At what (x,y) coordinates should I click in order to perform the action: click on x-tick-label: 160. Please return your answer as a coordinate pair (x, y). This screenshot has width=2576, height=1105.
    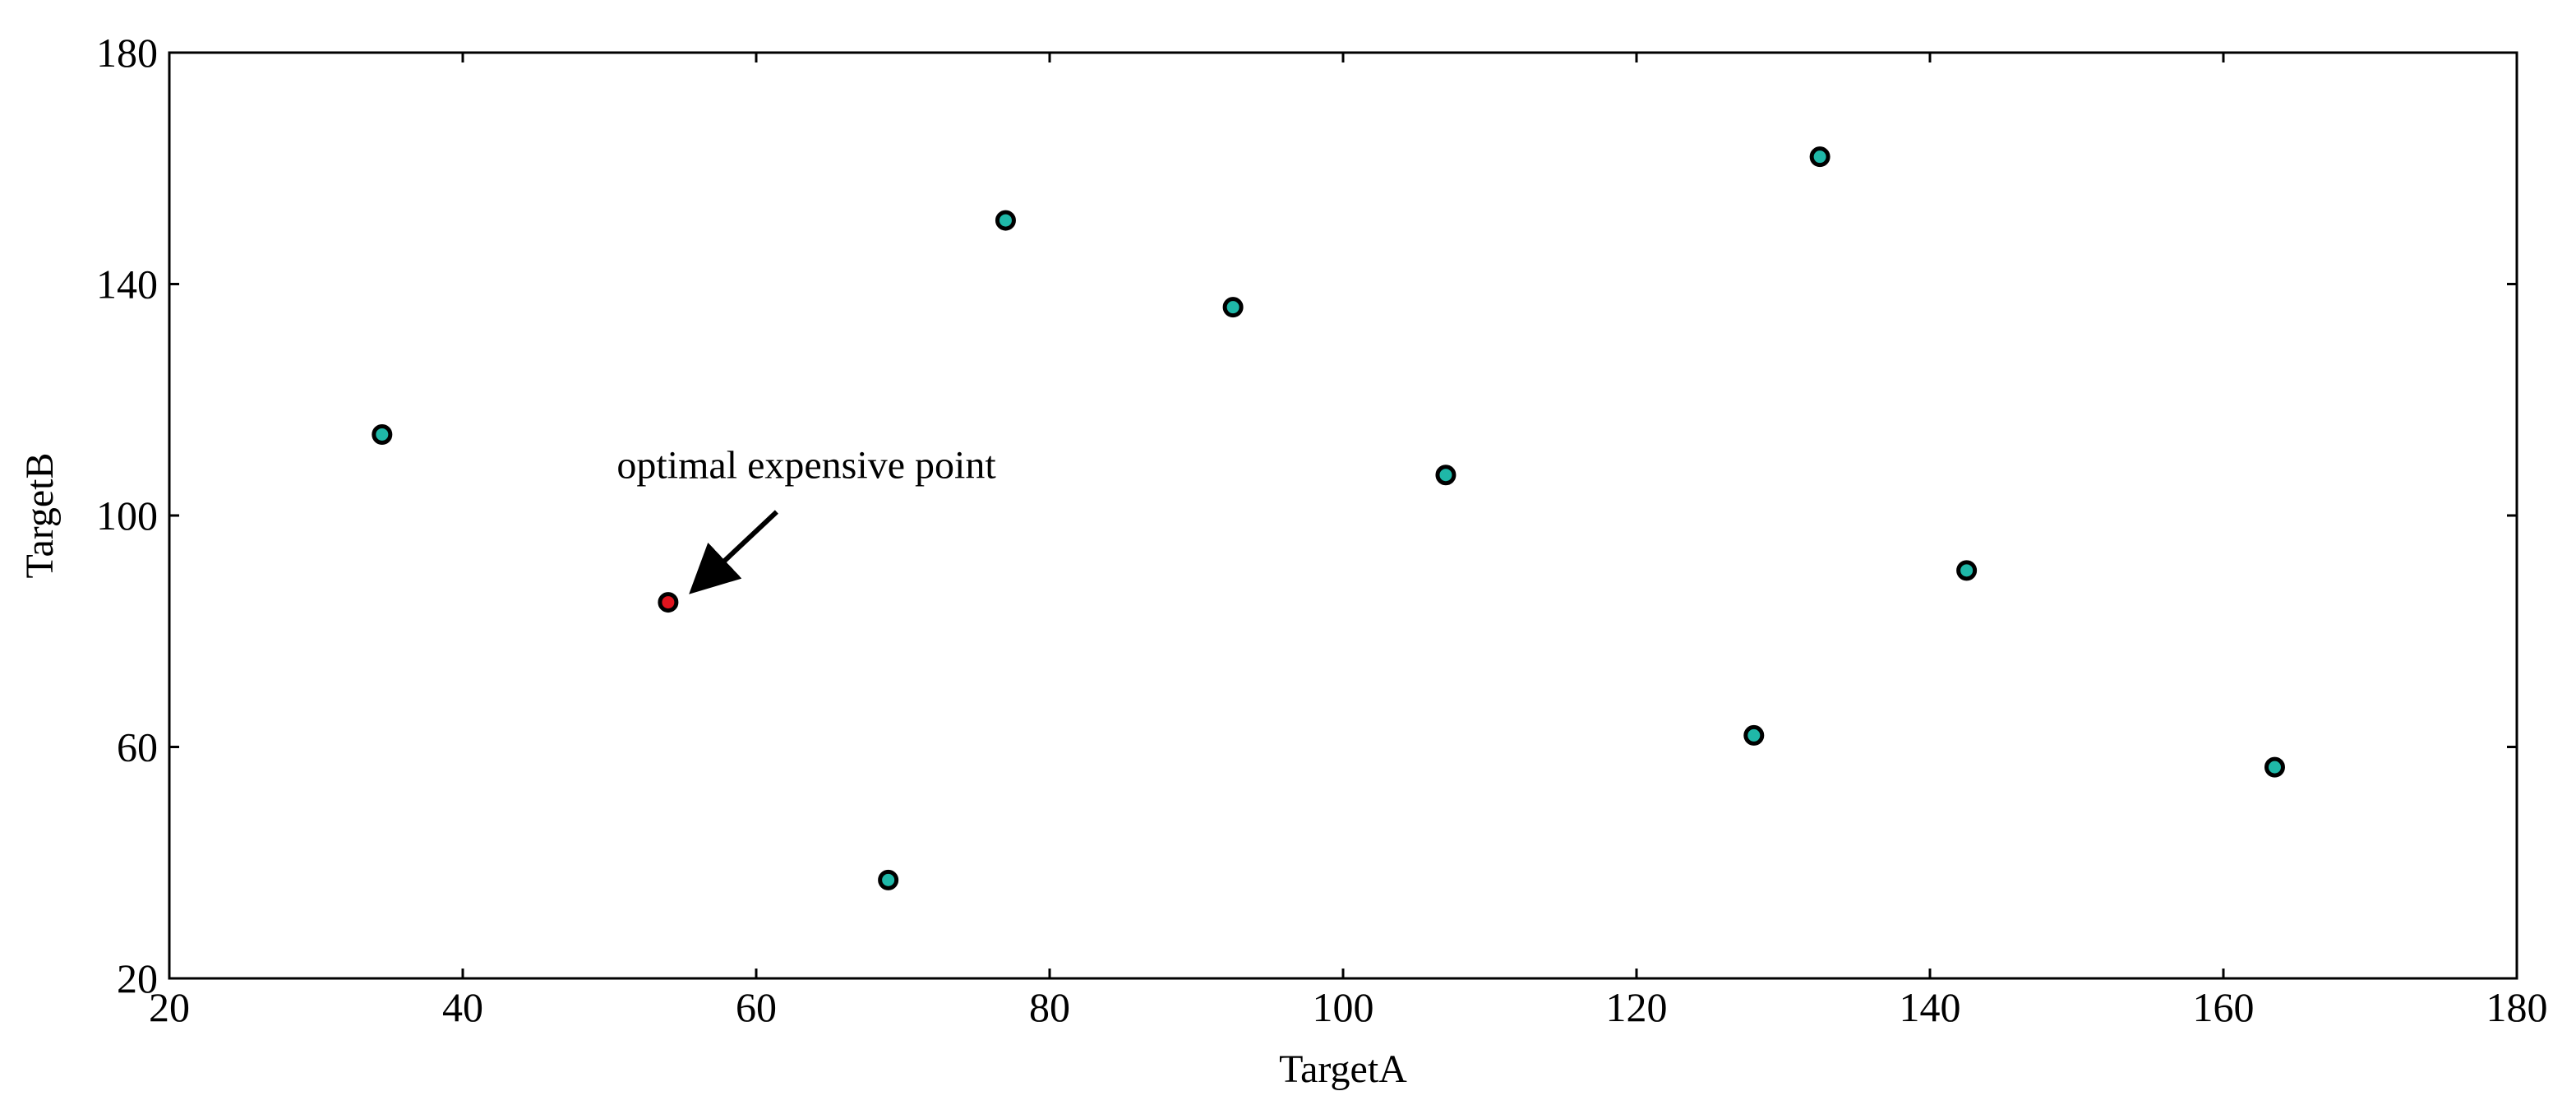
    Looking at the image, I should click on (2224, 1007).